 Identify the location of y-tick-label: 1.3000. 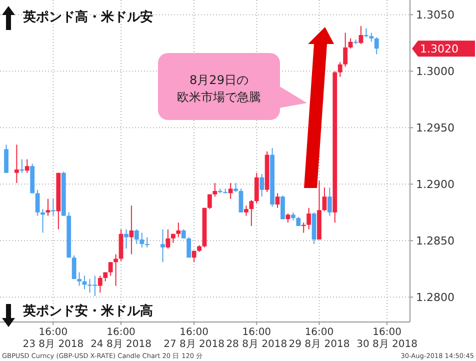
(435, 71).